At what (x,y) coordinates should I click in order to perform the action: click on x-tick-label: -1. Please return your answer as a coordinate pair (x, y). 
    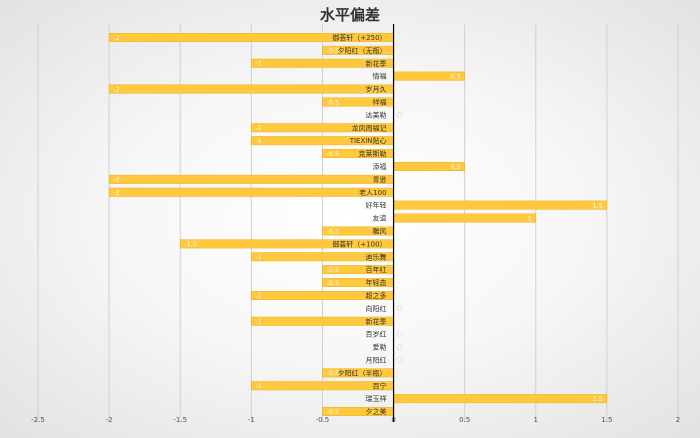
    Looking at the image, I should click on (251, 420).